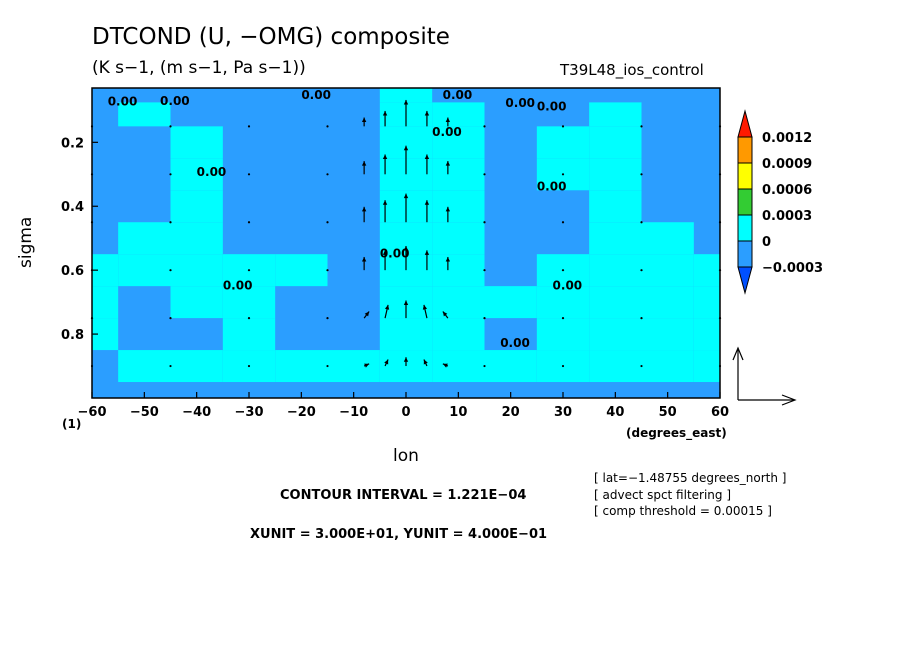 This screenshot has width=904, height=654. I want to click on x-tick-label: −50, so click(144, 412).